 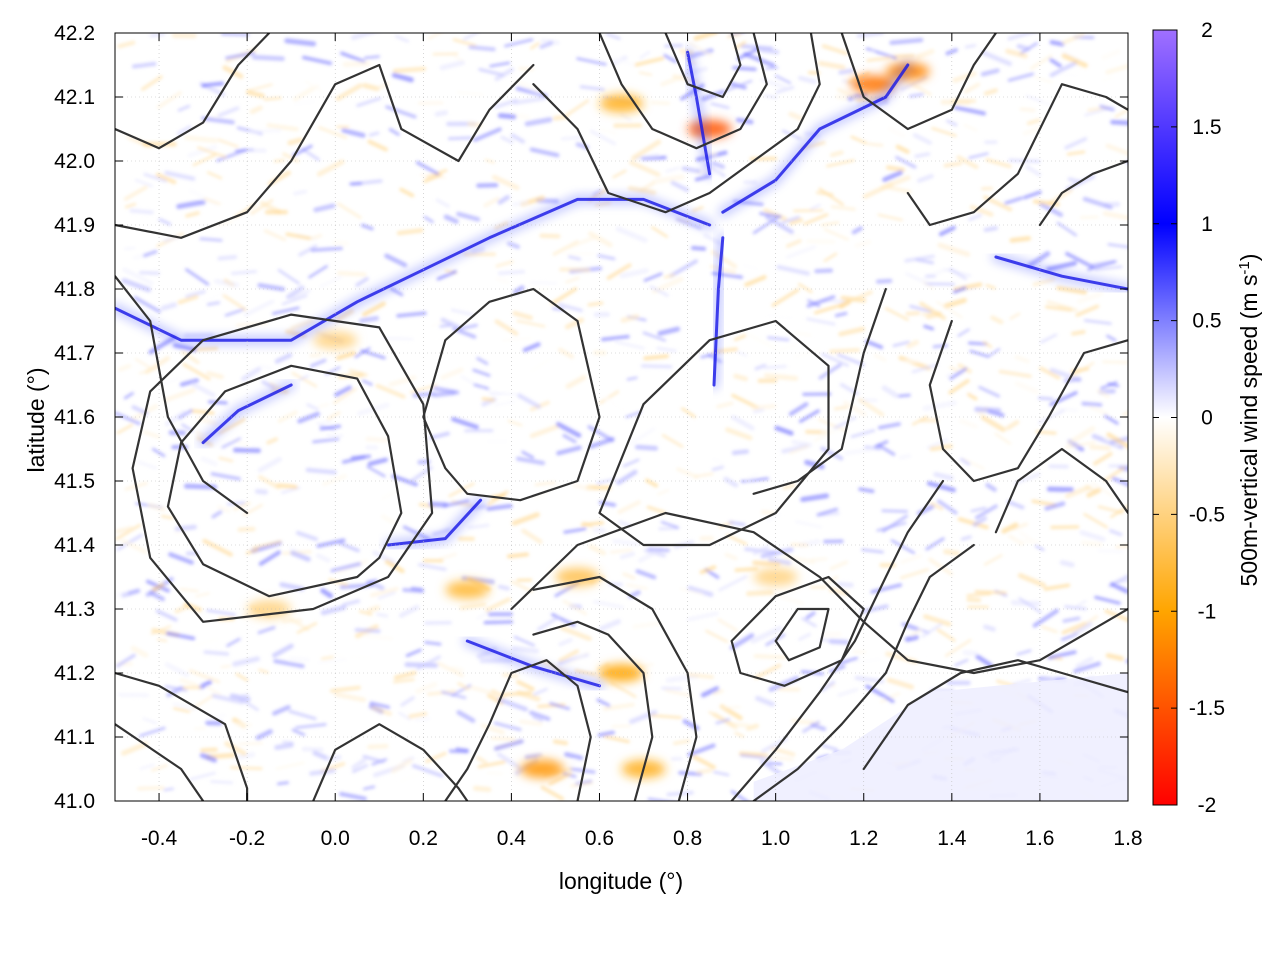 I want to click on x-tick-label: -0.2, so click(x=247, y=838).